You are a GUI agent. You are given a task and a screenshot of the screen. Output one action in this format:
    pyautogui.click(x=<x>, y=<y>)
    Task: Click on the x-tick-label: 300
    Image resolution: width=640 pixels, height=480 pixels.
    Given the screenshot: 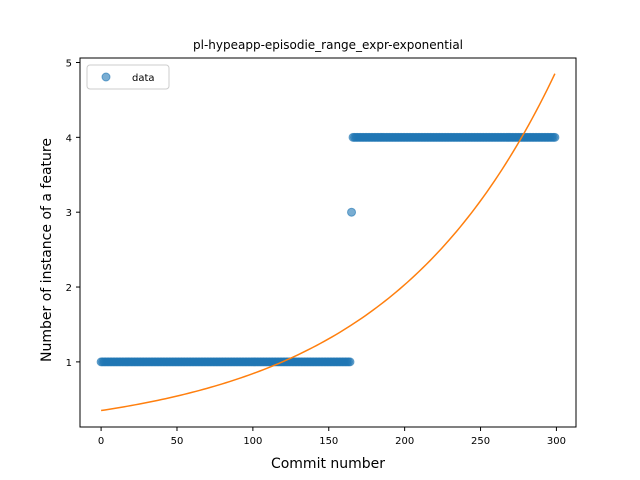 What is the action you would take?
    pyautogui.click(x=556, y=441)
    